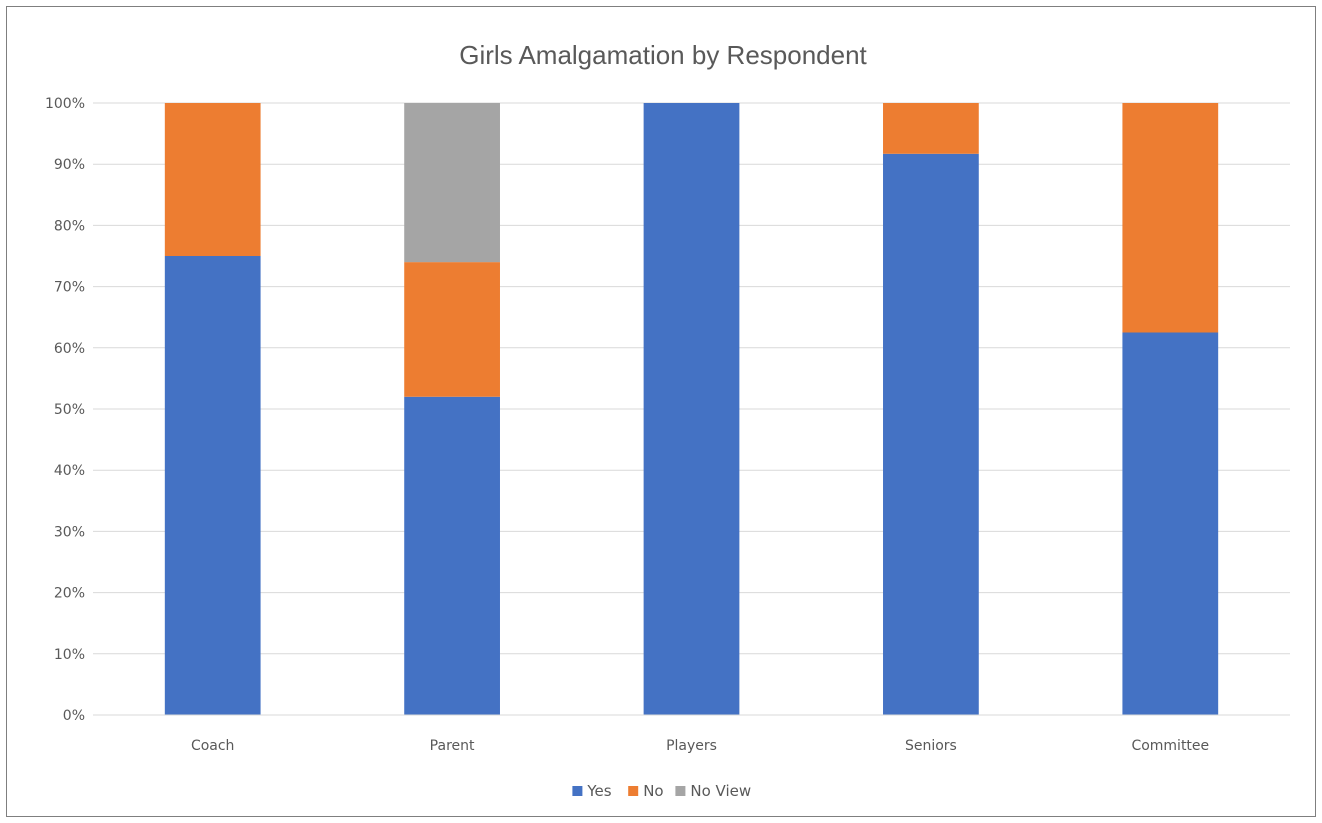 The height and width of the screenshot is (823, 1322). Describe the element at coordinates (691, 746) in the screenshot. I see `x-tick-label: Players` at that location.